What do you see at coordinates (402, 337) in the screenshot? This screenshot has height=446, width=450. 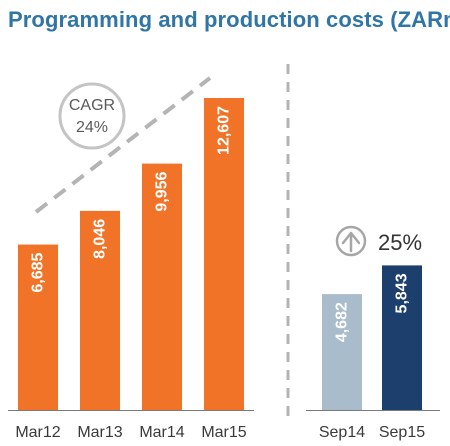 I see `bar-sep15` at bounding box center [402, 337].